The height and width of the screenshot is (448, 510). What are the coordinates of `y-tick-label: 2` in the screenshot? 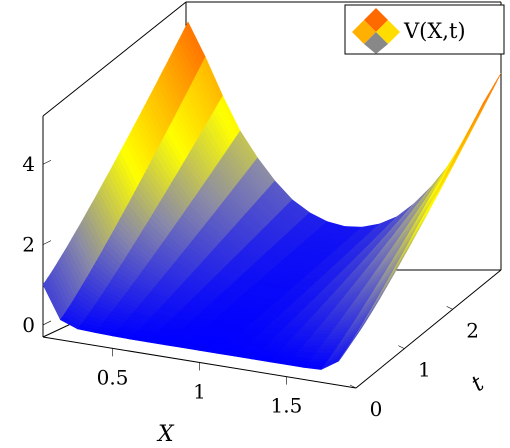 It's located at (472, 330).